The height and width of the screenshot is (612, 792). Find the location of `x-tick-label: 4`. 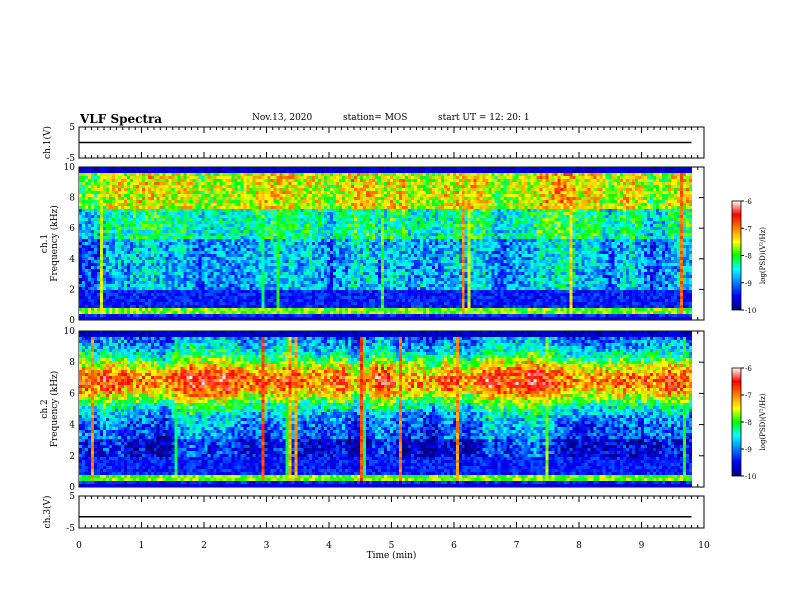

x-tick-label: 4 is located at coordinates (329, 546).